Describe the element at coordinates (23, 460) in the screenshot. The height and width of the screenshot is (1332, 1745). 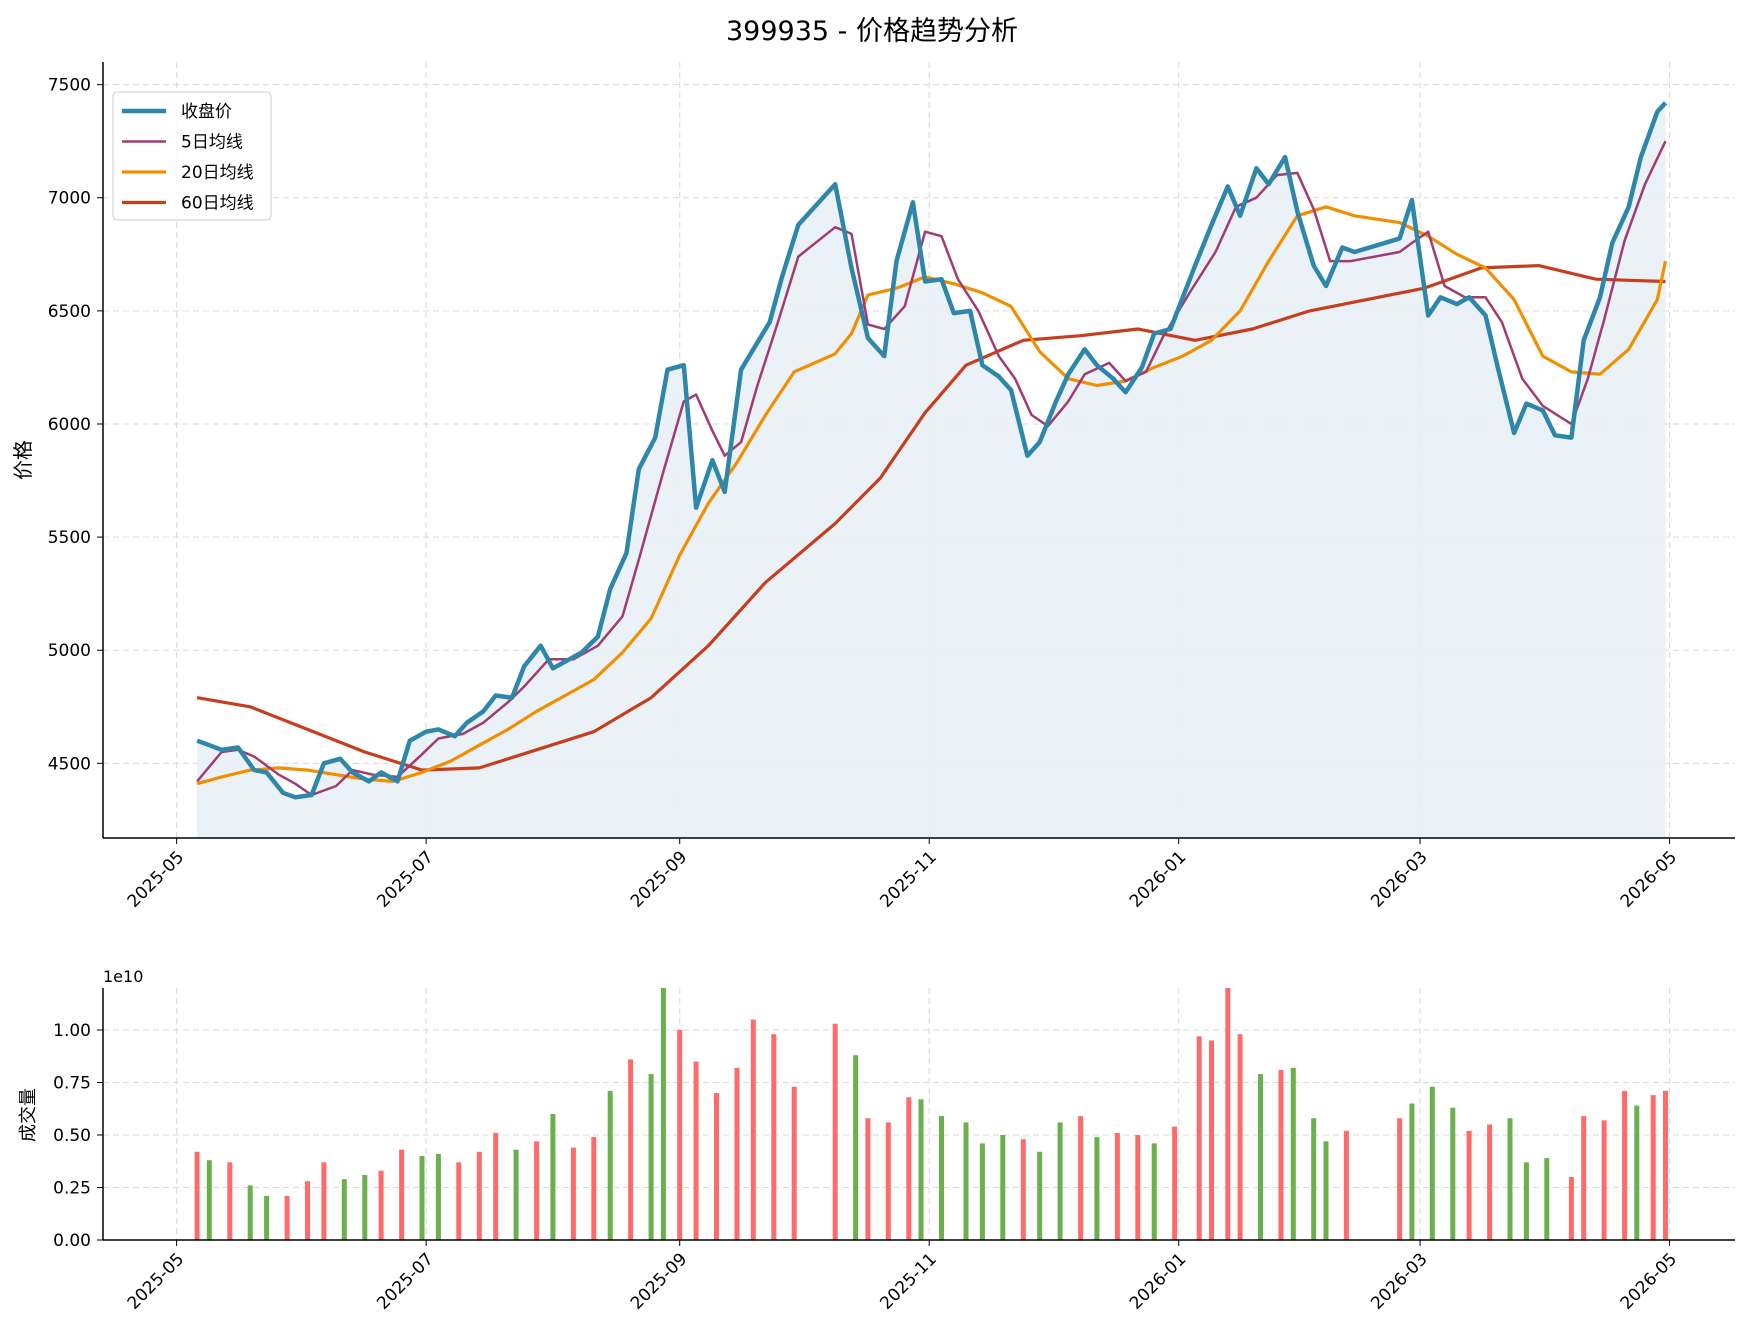
I see `price-y-axis-label: 价格` at that location.